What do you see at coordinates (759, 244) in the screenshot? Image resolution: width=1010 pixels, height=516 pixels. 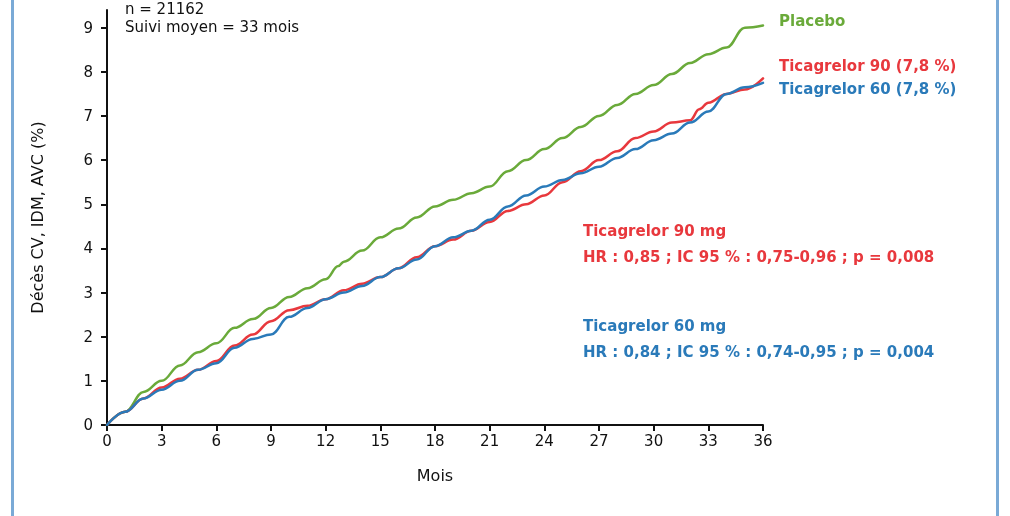 I see `annotation: Ticagrelor 90 mg HR : 0,85 ; IC 95 % : 0,75-0,96 ; p = 0,008` at bounding box center [759, 244].